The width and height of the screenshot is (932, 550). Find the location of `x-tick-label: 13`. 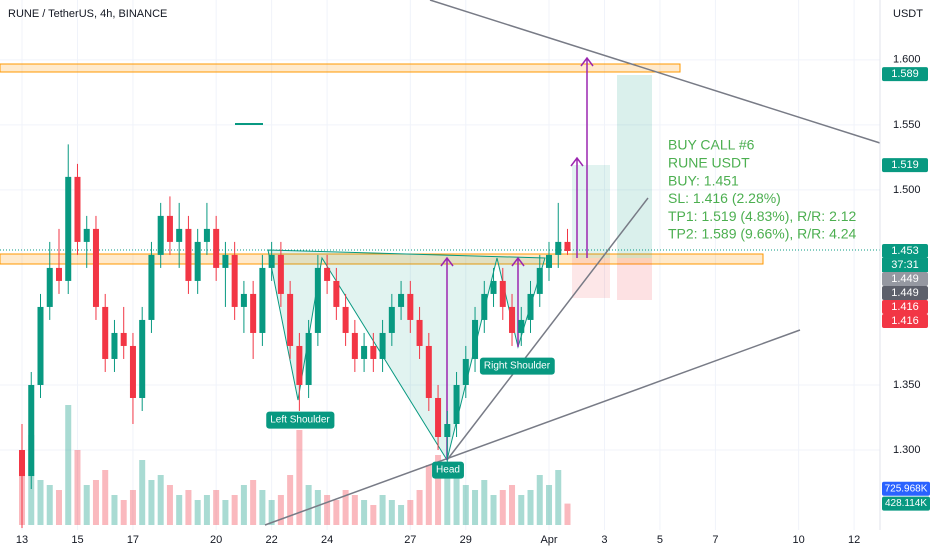

x-tick-label: 13 is located at coordinates (22, 540).